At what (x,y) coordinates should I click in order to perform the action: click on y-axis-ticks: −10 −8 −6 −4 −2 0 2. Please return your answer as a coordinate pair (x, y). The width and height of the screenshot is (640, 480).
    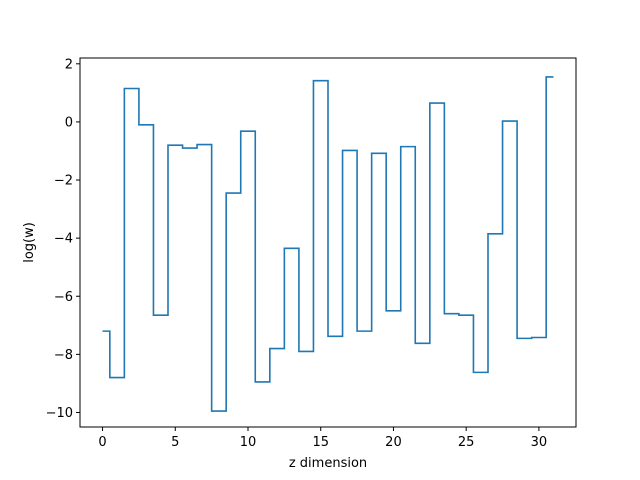
    Looking at the image, I should click on (63, 239).